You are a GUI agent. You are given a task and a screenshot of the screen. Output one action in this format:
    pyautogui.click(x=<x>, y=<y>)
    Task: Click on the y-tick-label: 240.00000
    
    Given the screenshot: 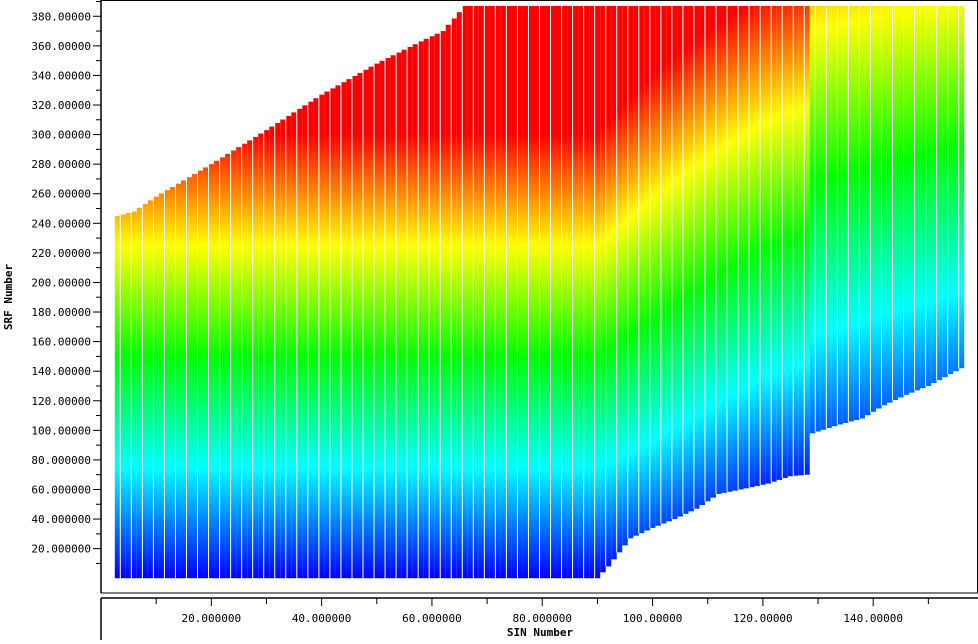 What is the action you would take?
    pyautogui.click(x=61, y=223)
    